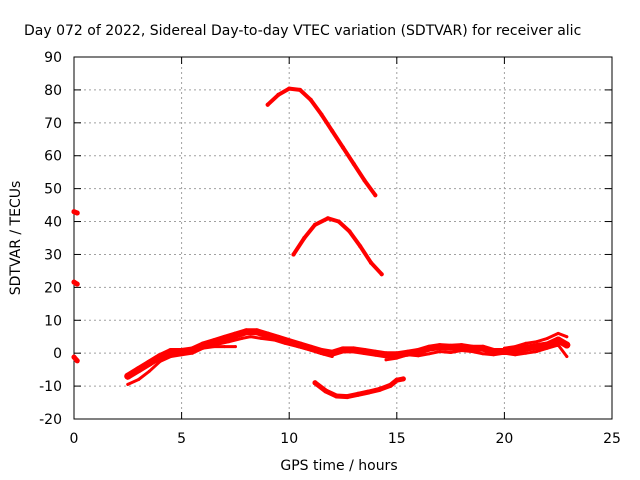  Describe the element at coordinates (181, 439) in the screenshot. I see `x-tick-label: 5` at that location.